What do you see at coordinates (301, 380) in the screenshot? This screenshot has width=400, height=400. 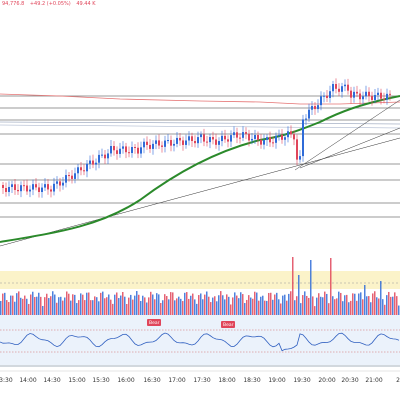 I see `x-tick-label: 19:30` at bounding box center [301, 380].